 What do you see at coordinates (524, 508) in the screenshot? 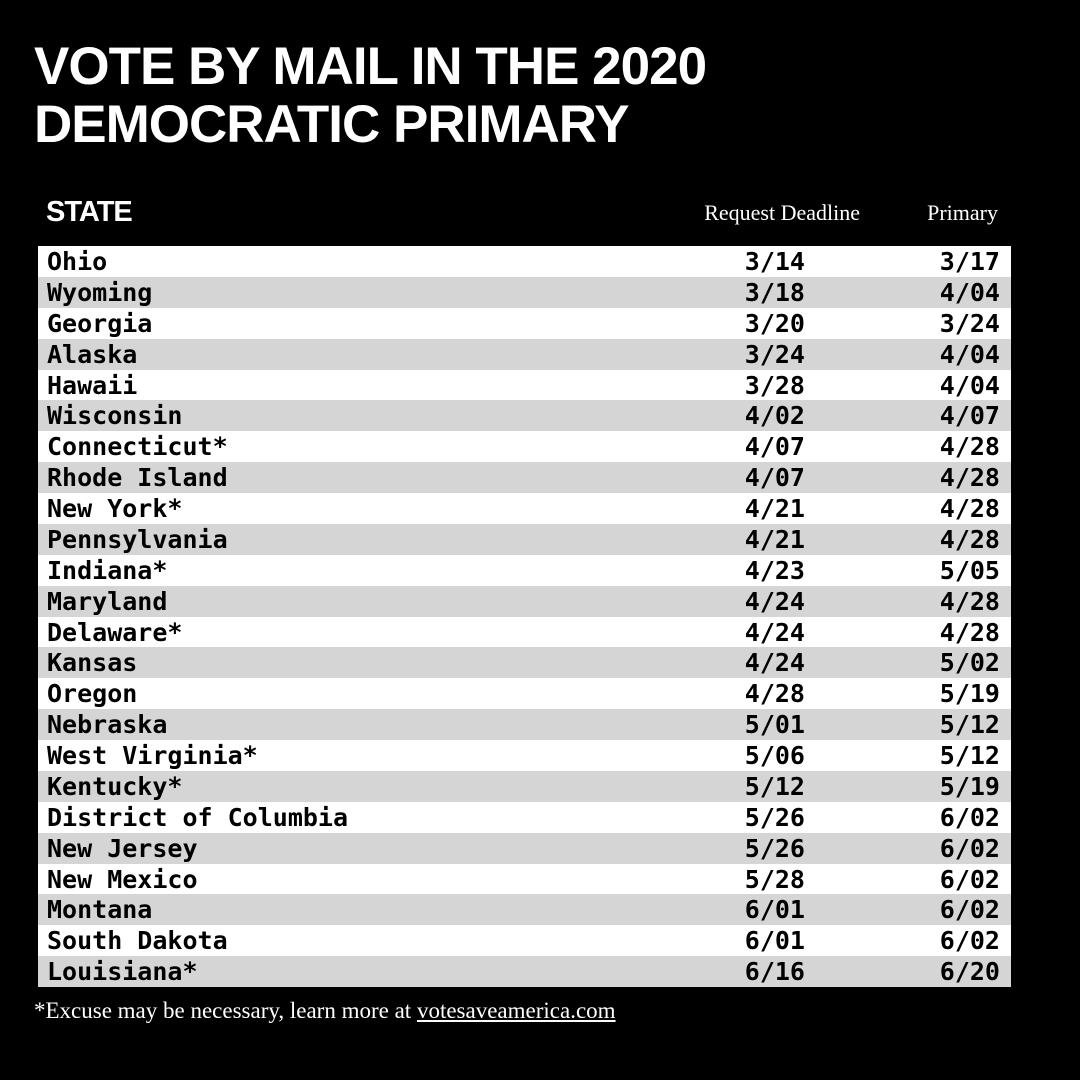
I see `table-row: New York* 4/21 4/28` at bounding box center [524, 508].